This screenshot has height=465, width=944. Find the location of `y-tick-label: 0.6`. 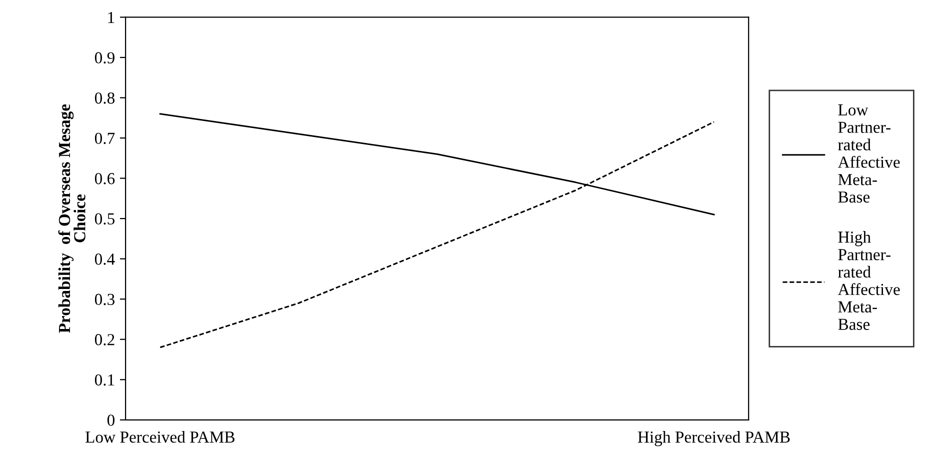

y-tick-label: 0.6 is located at coordinates (104, 178).